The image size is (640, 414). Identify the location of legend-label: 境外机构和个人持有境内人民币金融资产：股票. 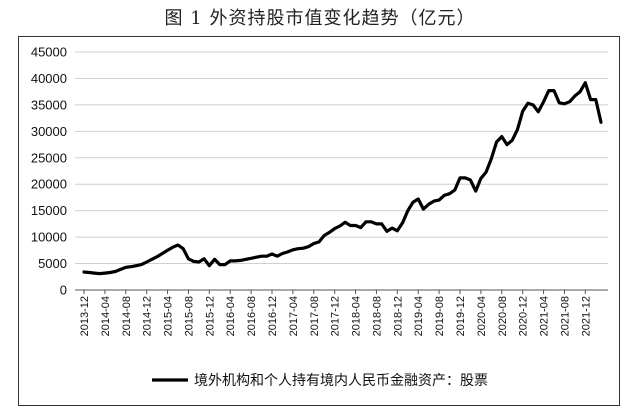
(341, 381).